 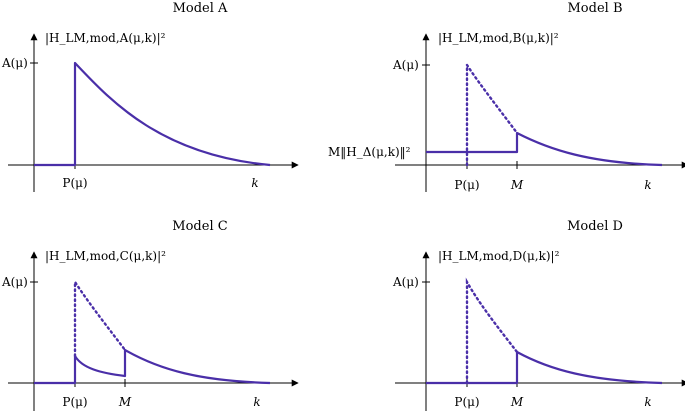 I want to click on panel-a-title: Model A, so click(x=200, y=8).